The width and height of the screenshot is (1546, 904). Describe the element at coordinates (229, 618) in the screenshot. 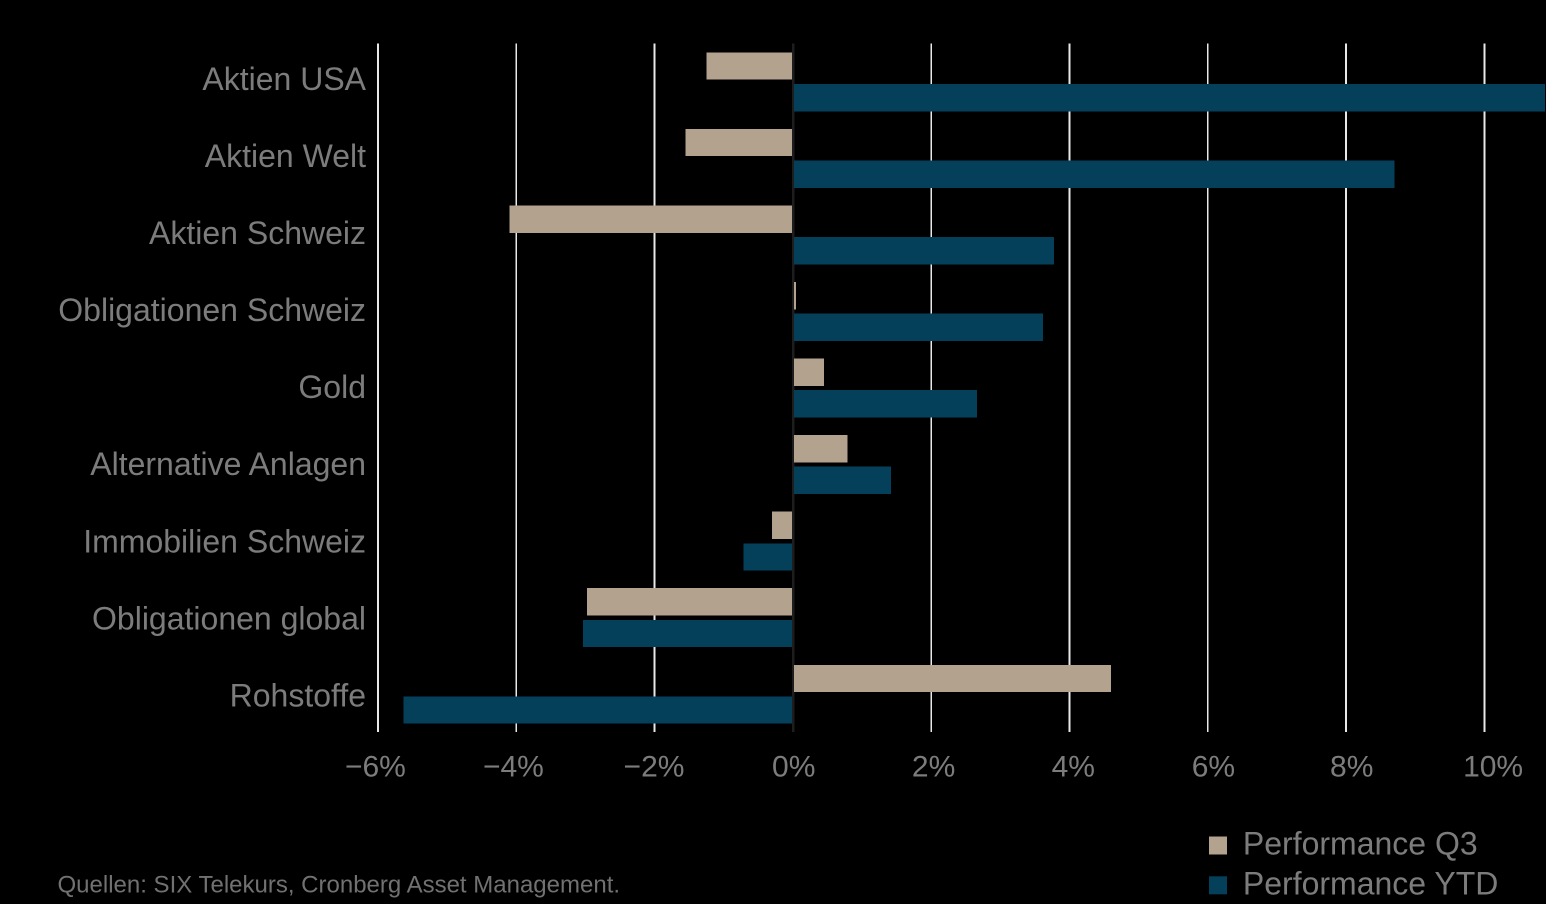

I see `svg-text: Obligationen global` at that location.